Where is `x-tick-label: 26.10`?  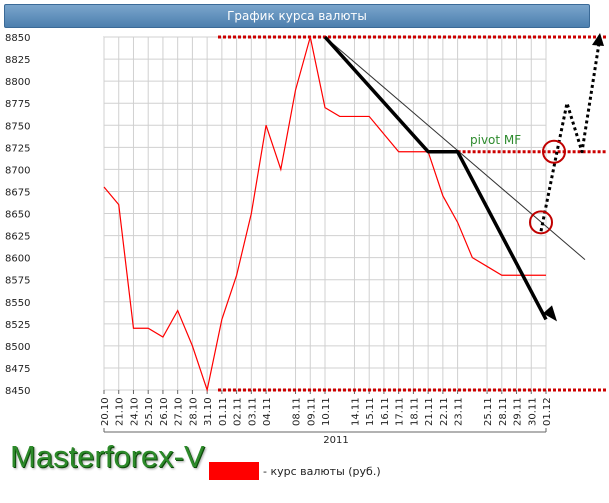 x-tick-label: 26.10 is located at coordinates (164, 411).